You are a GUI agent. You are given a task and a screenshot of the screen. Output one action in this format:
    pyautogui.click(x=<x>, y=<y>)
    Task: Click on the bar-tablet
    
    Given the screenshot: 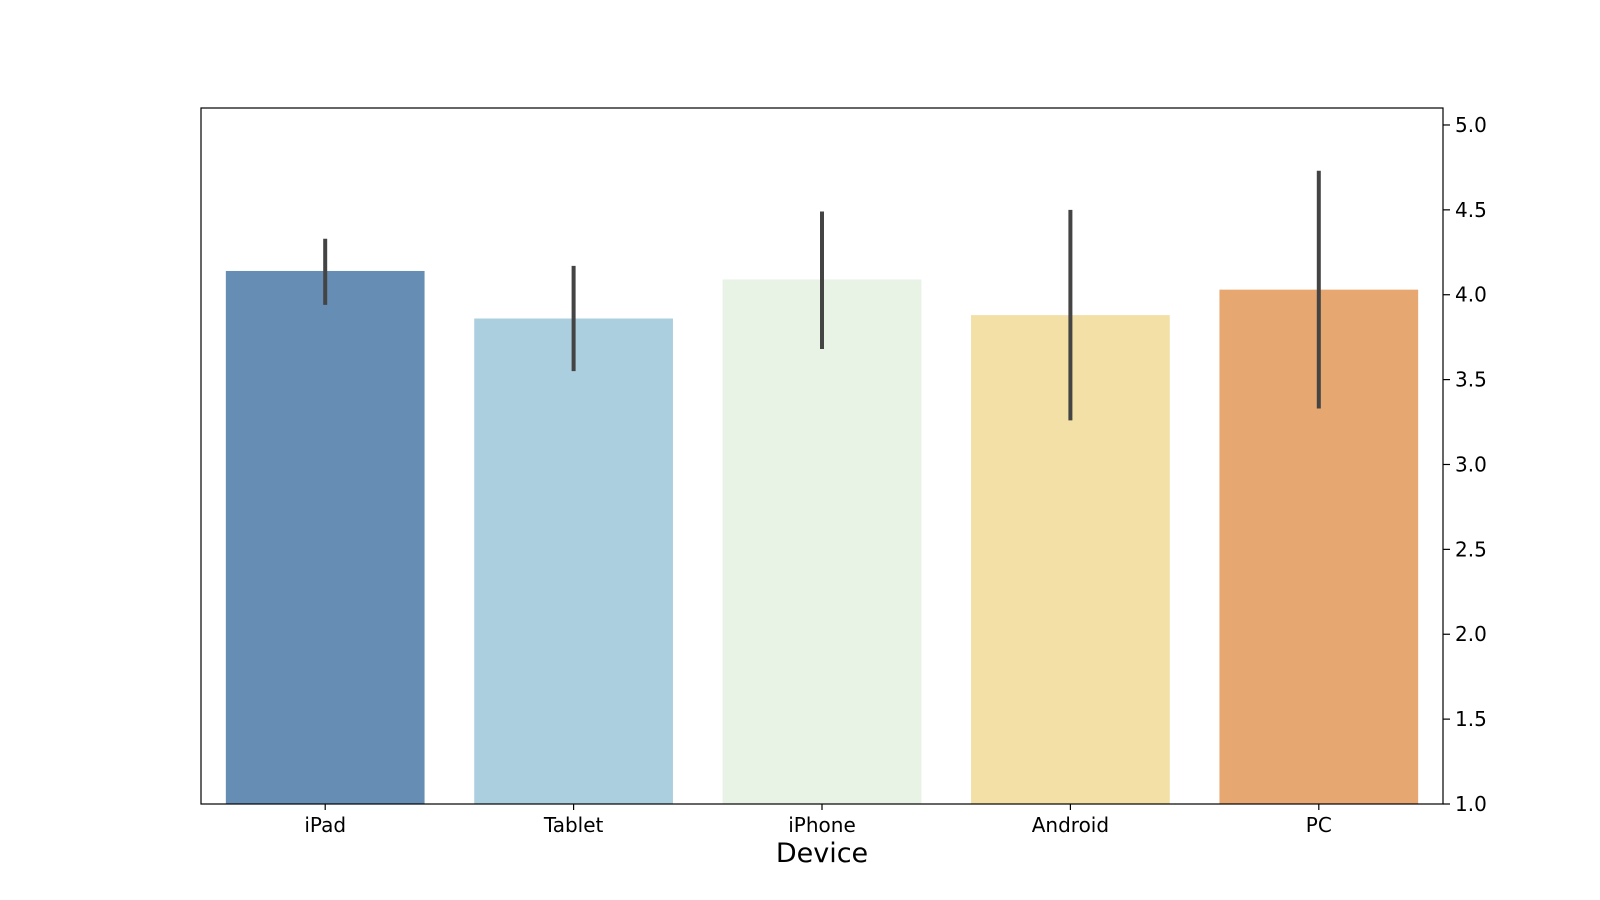 What is the action you would take?
    pyautogui.click(x=573, y=561)
    